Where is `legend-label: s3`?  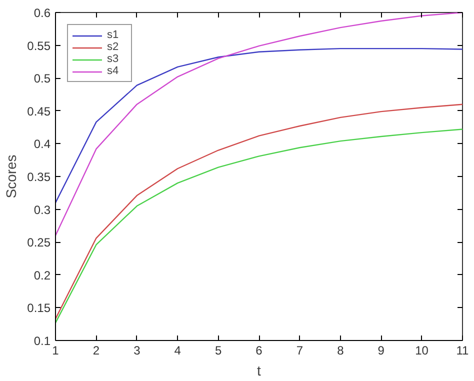
legend-label: s3 is located at coordinates (113, 59).